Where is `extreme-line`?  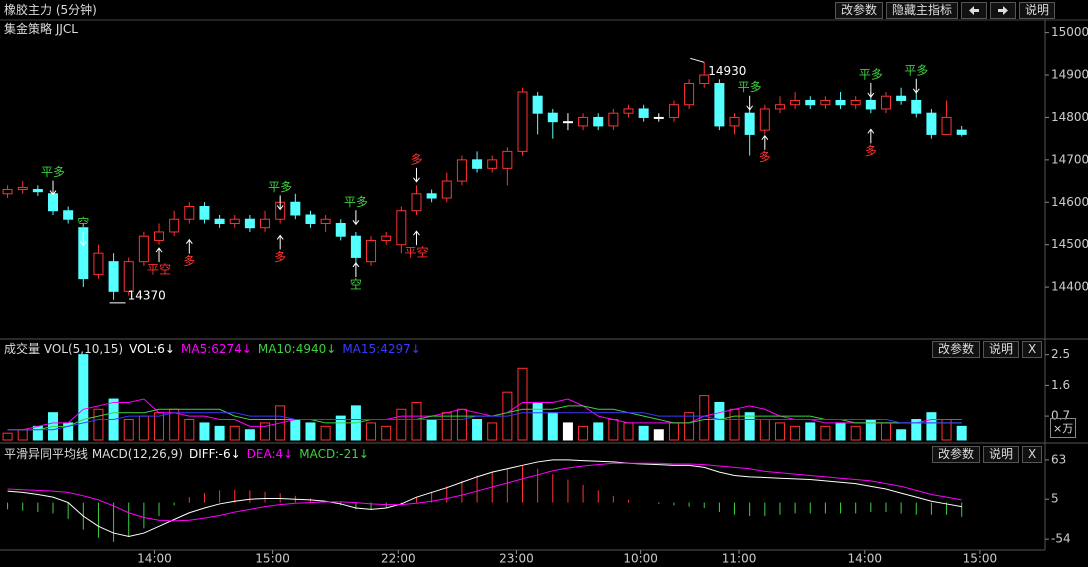
extreme-line is located at coordinates (697, 60).